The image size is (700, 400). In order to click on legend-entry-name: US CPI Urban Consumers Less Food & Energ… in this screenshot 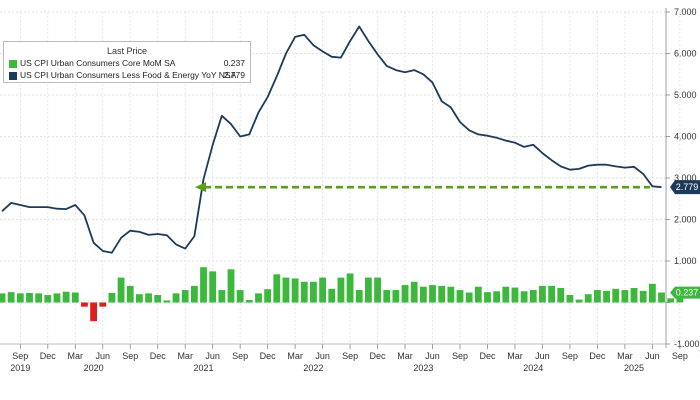, I will do `click(128, 75)`.